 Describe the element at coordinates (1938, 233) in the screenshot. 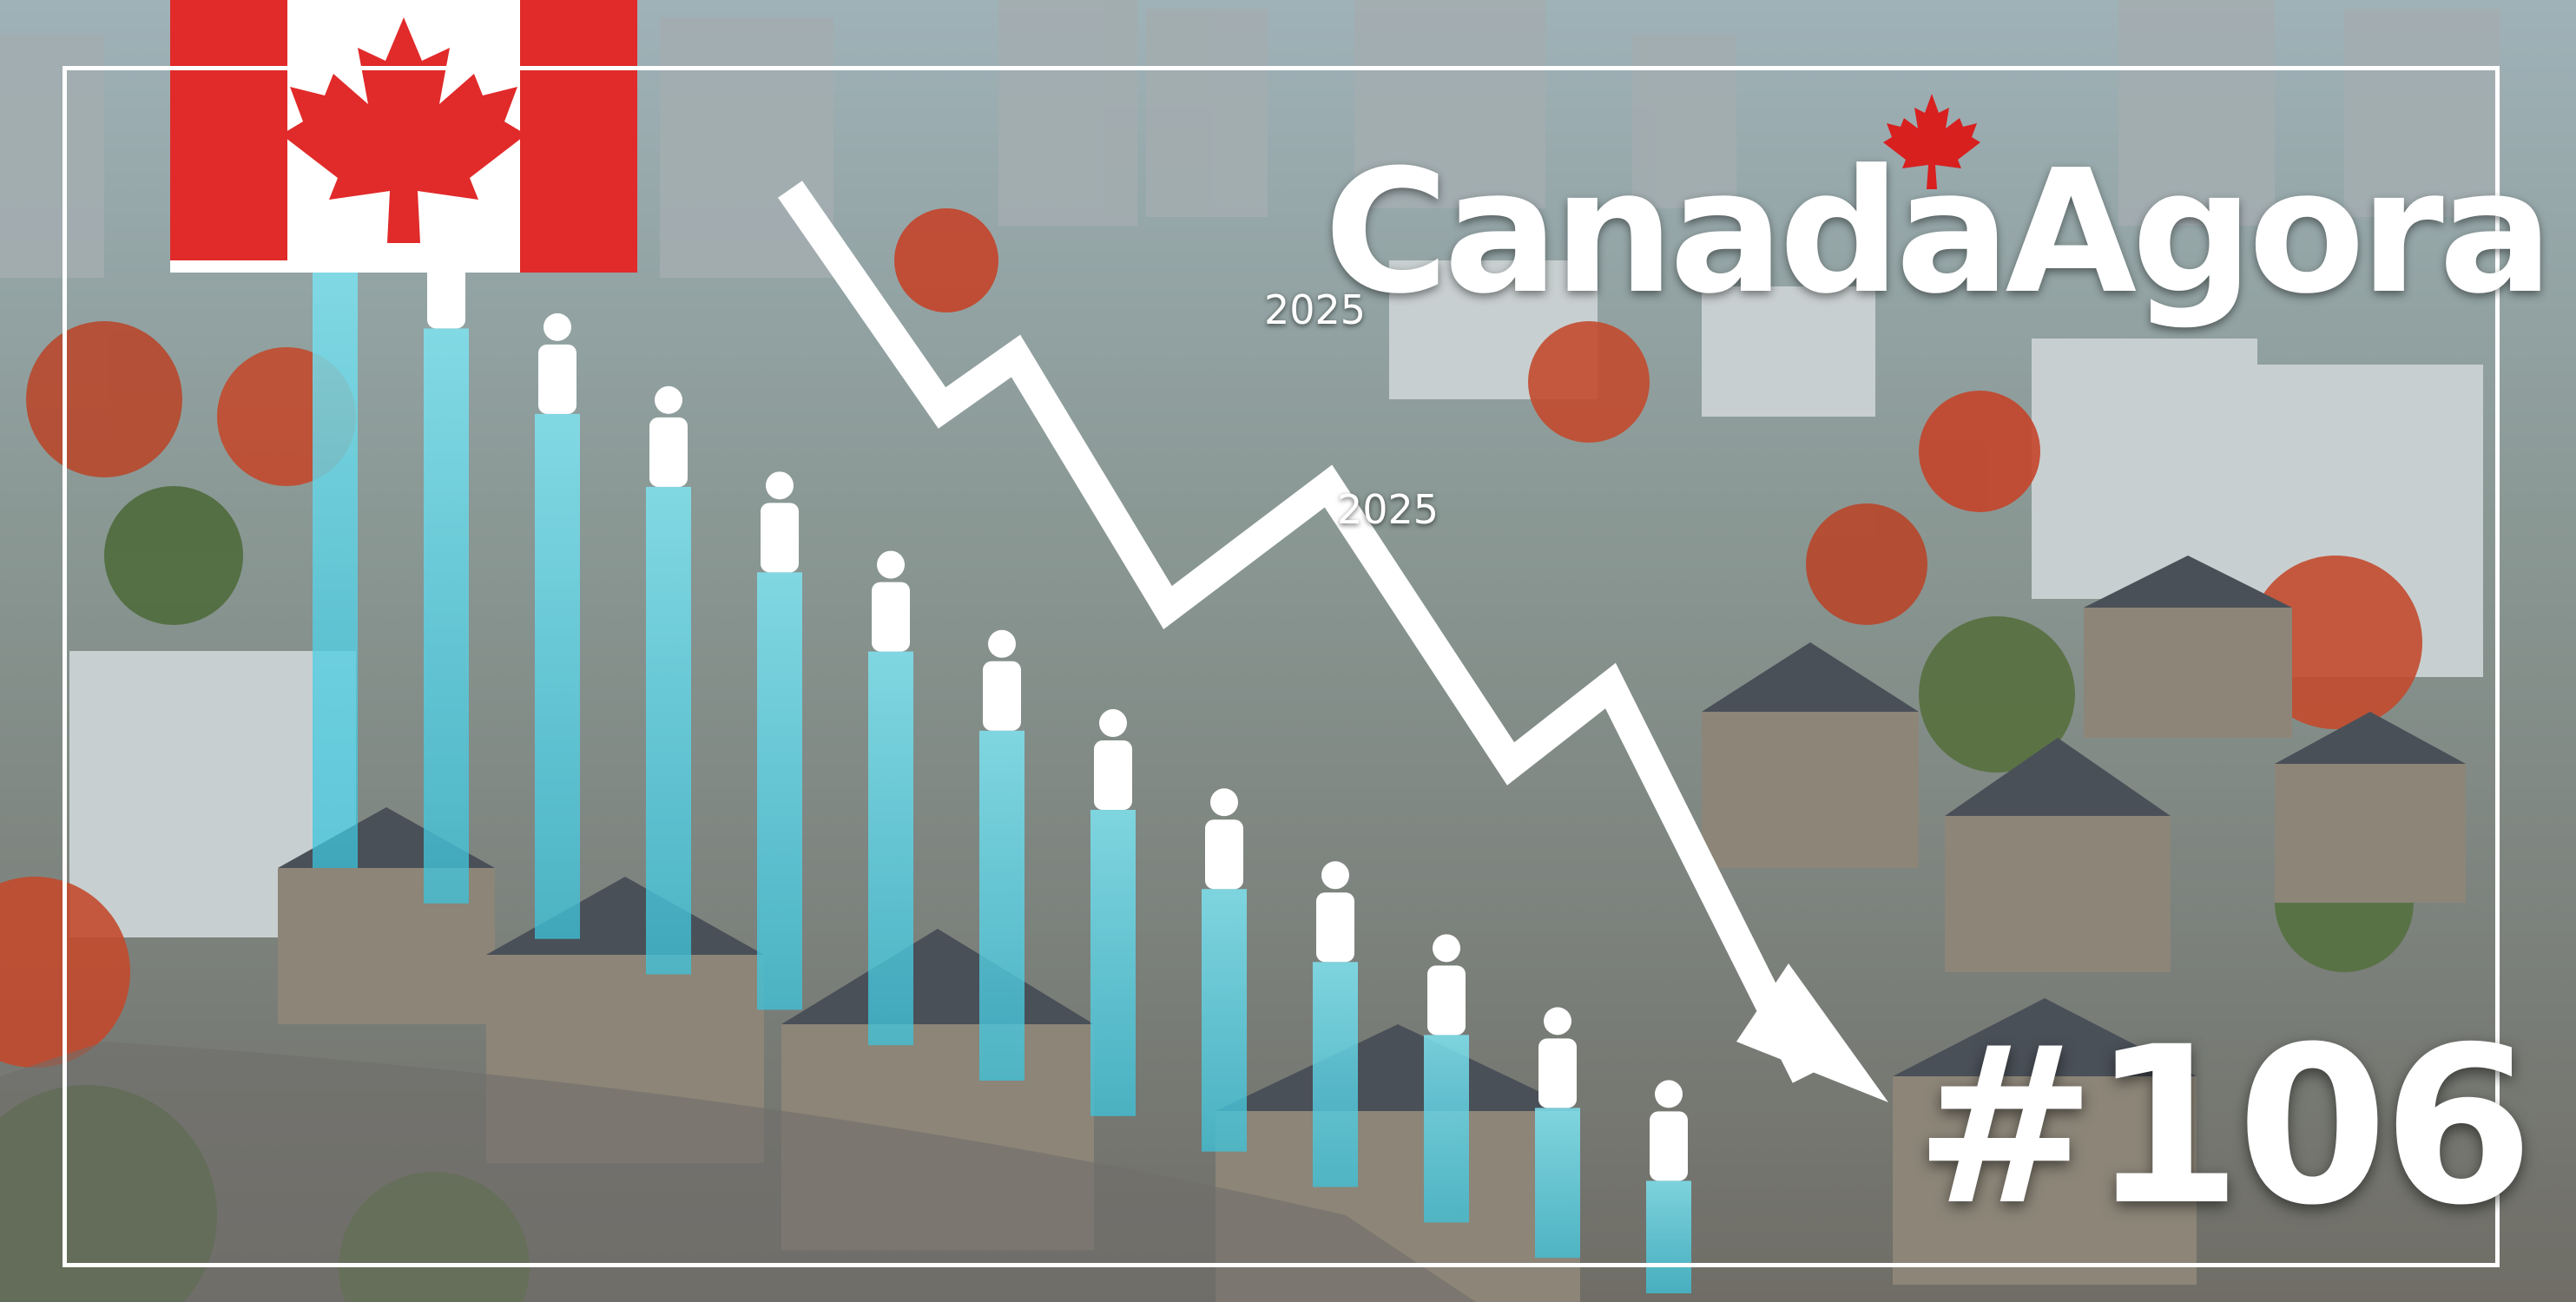

I see `brand-name: CanadaAgora` at that location.